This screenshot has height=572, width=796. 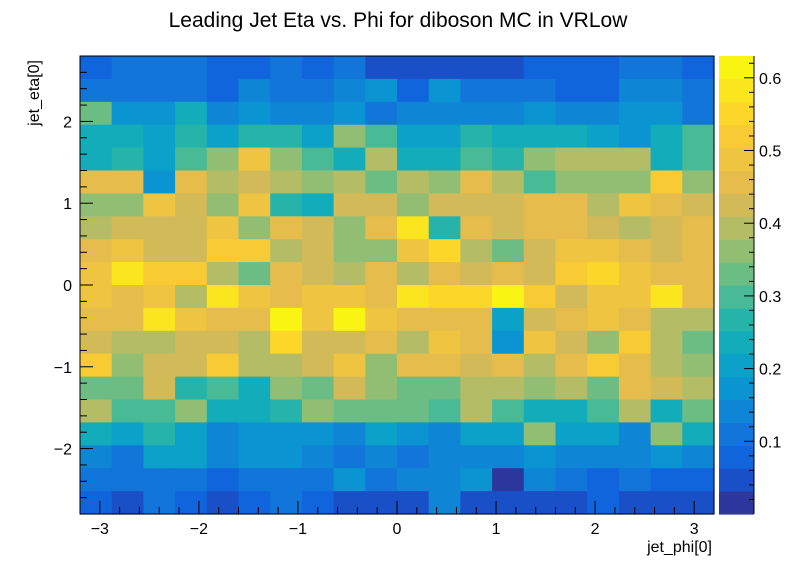 What do you see at coordinates (595, 529) in the screenshot?
I see `x-tick-label: 2` at bounding box center [595, 529].